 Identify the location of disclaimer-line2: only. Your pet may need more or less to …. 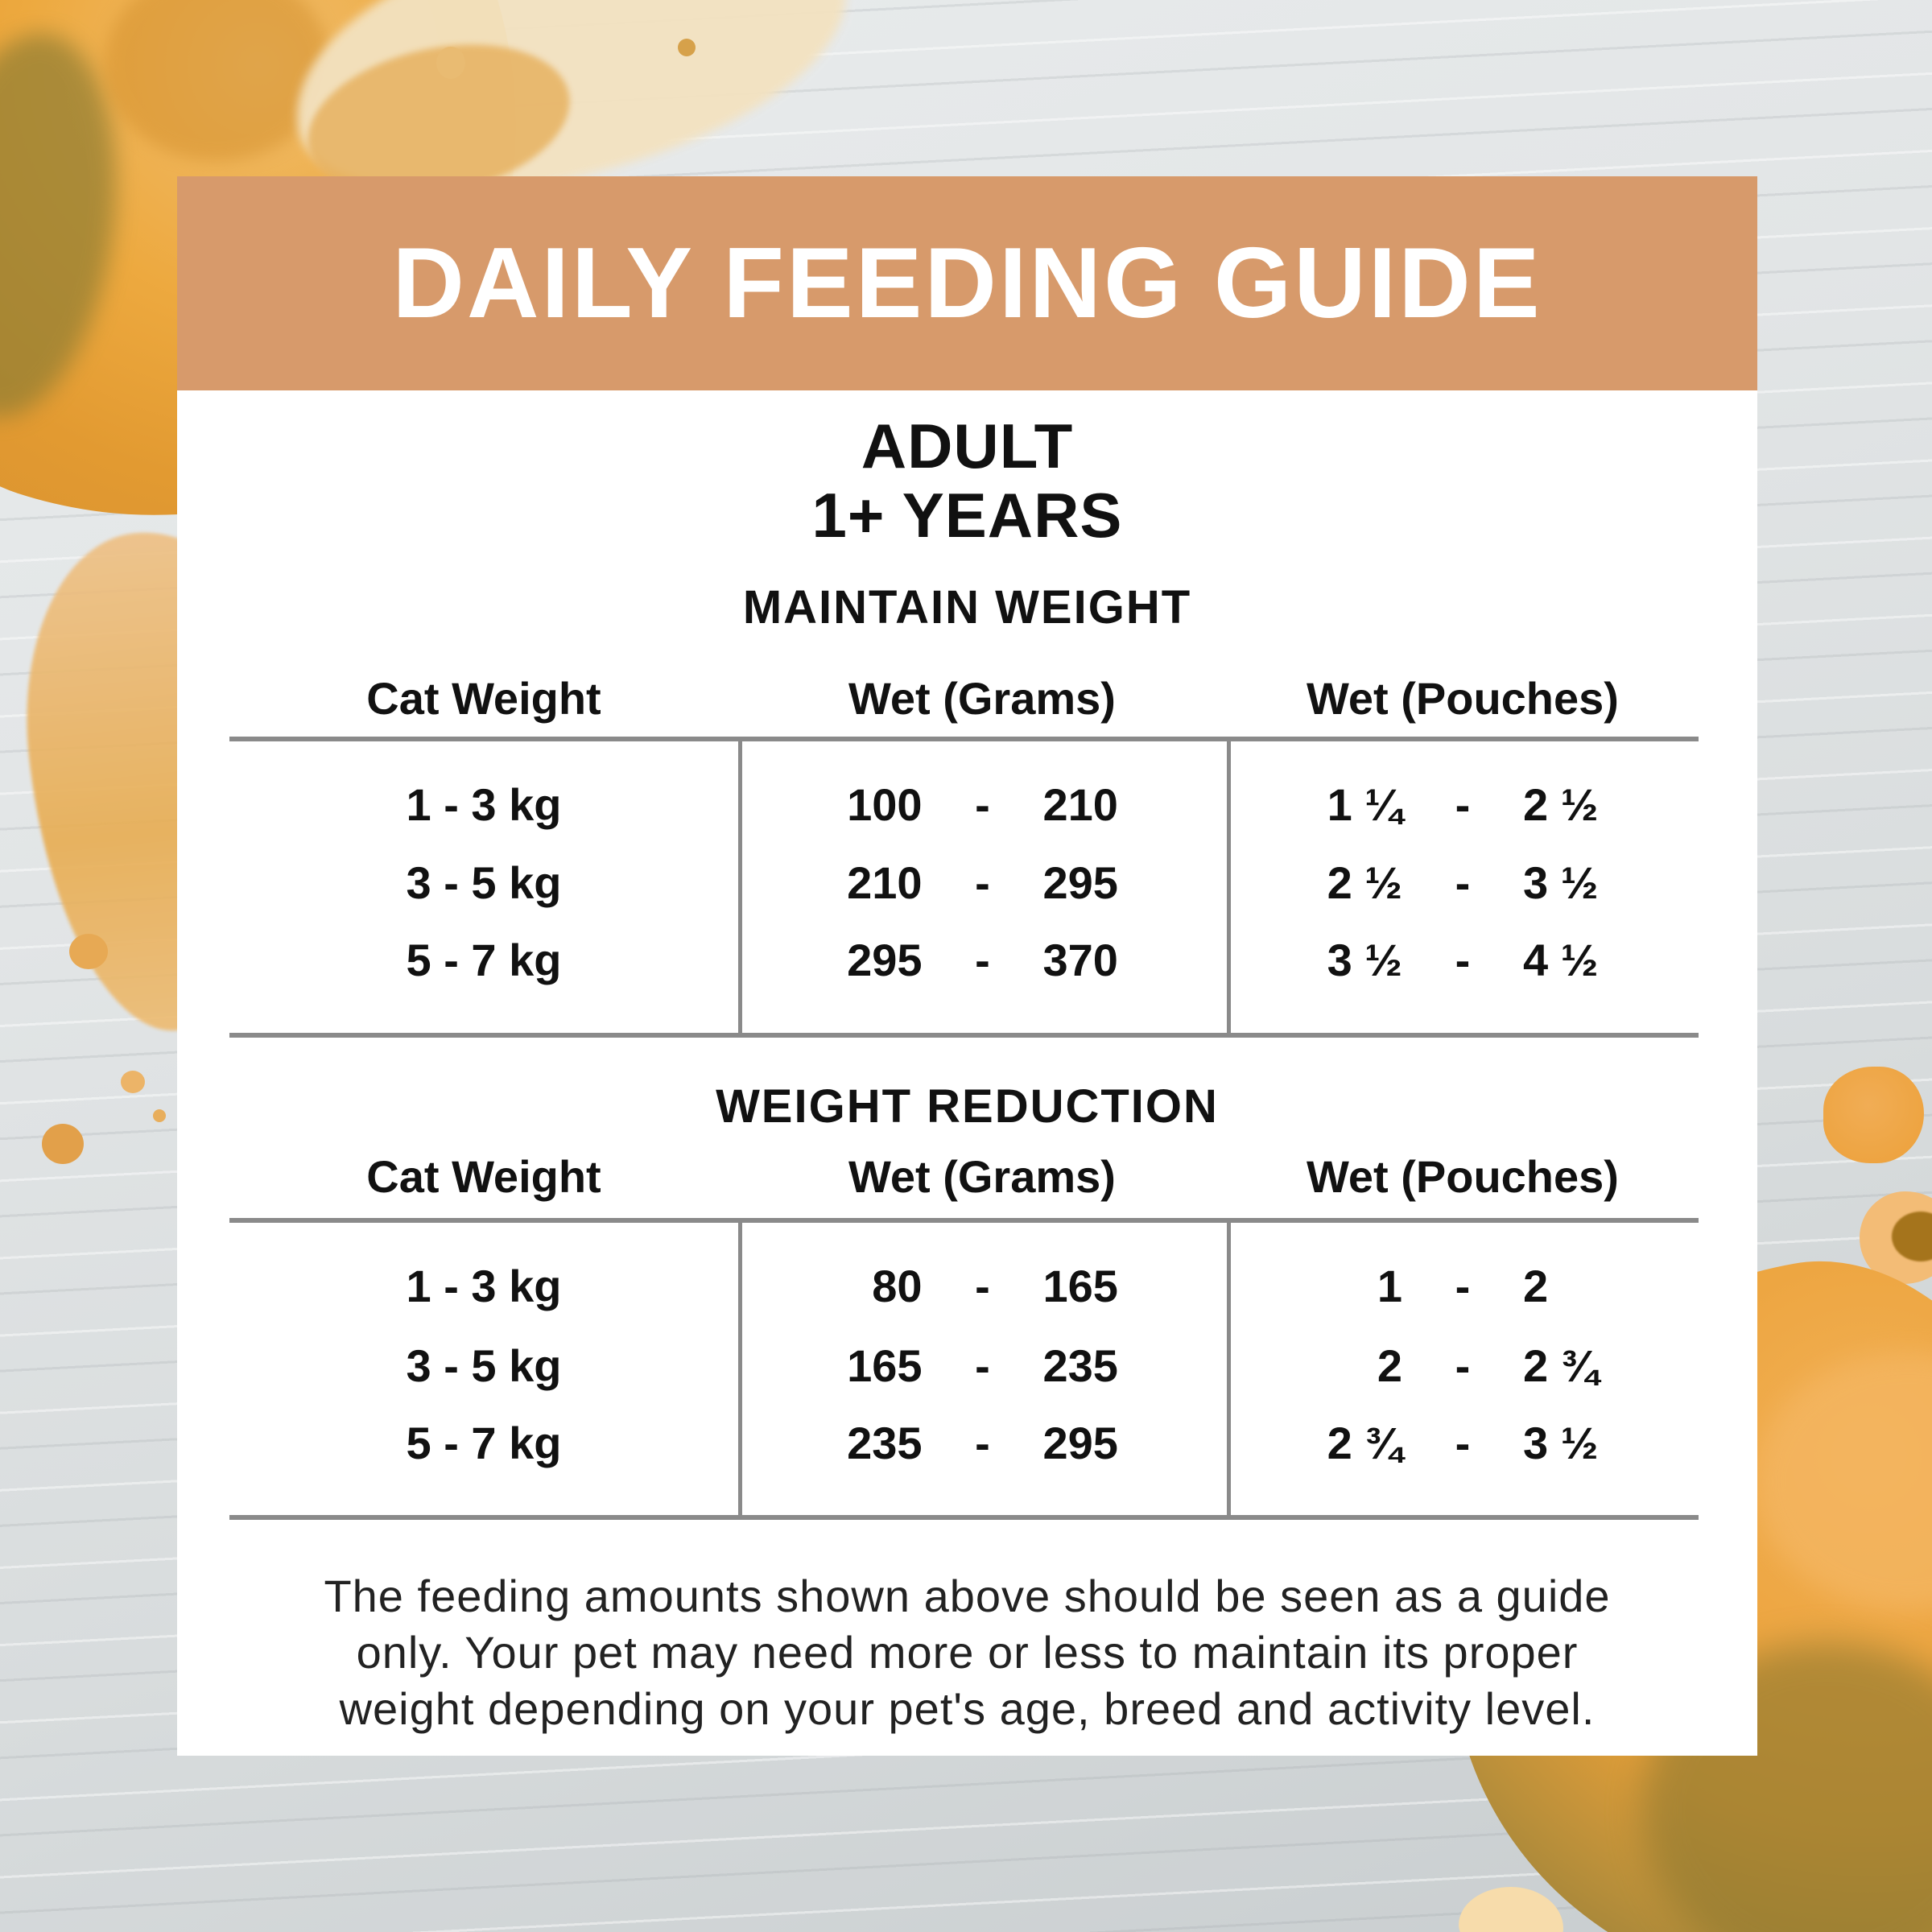
(967, 1652).